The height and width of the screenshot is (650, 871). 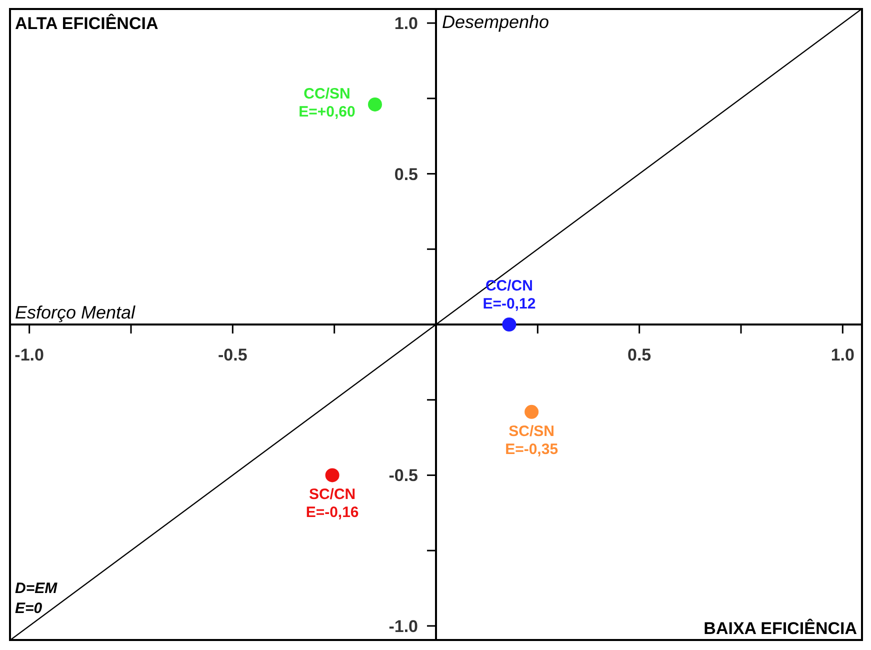 I want to click on annotation: E=+0,60, so click(x=327, y=111).